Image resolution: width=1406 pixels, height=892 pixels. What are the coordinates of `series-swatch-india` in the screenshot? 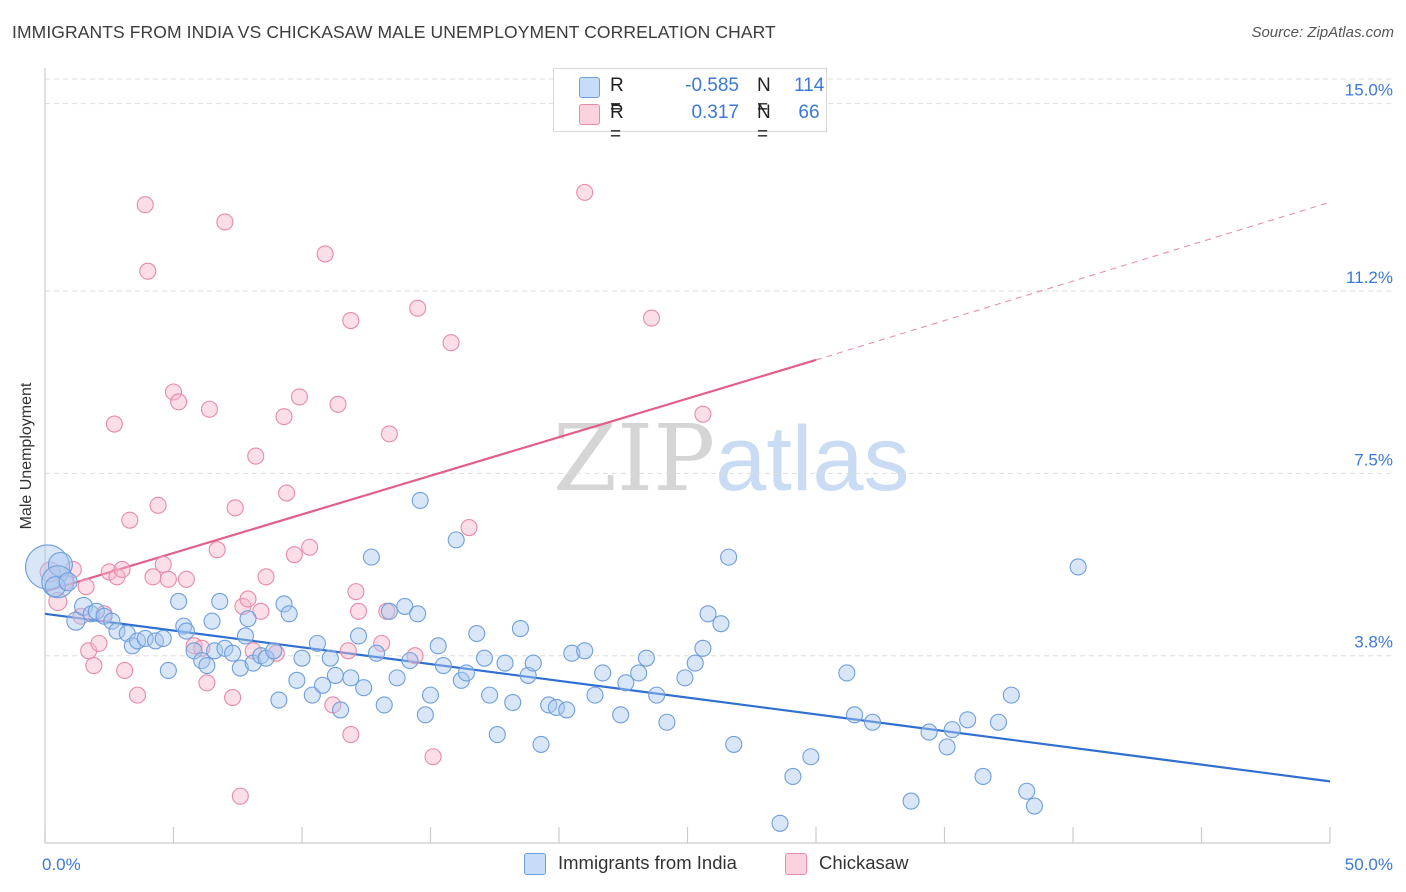 It's located at (535, 864).